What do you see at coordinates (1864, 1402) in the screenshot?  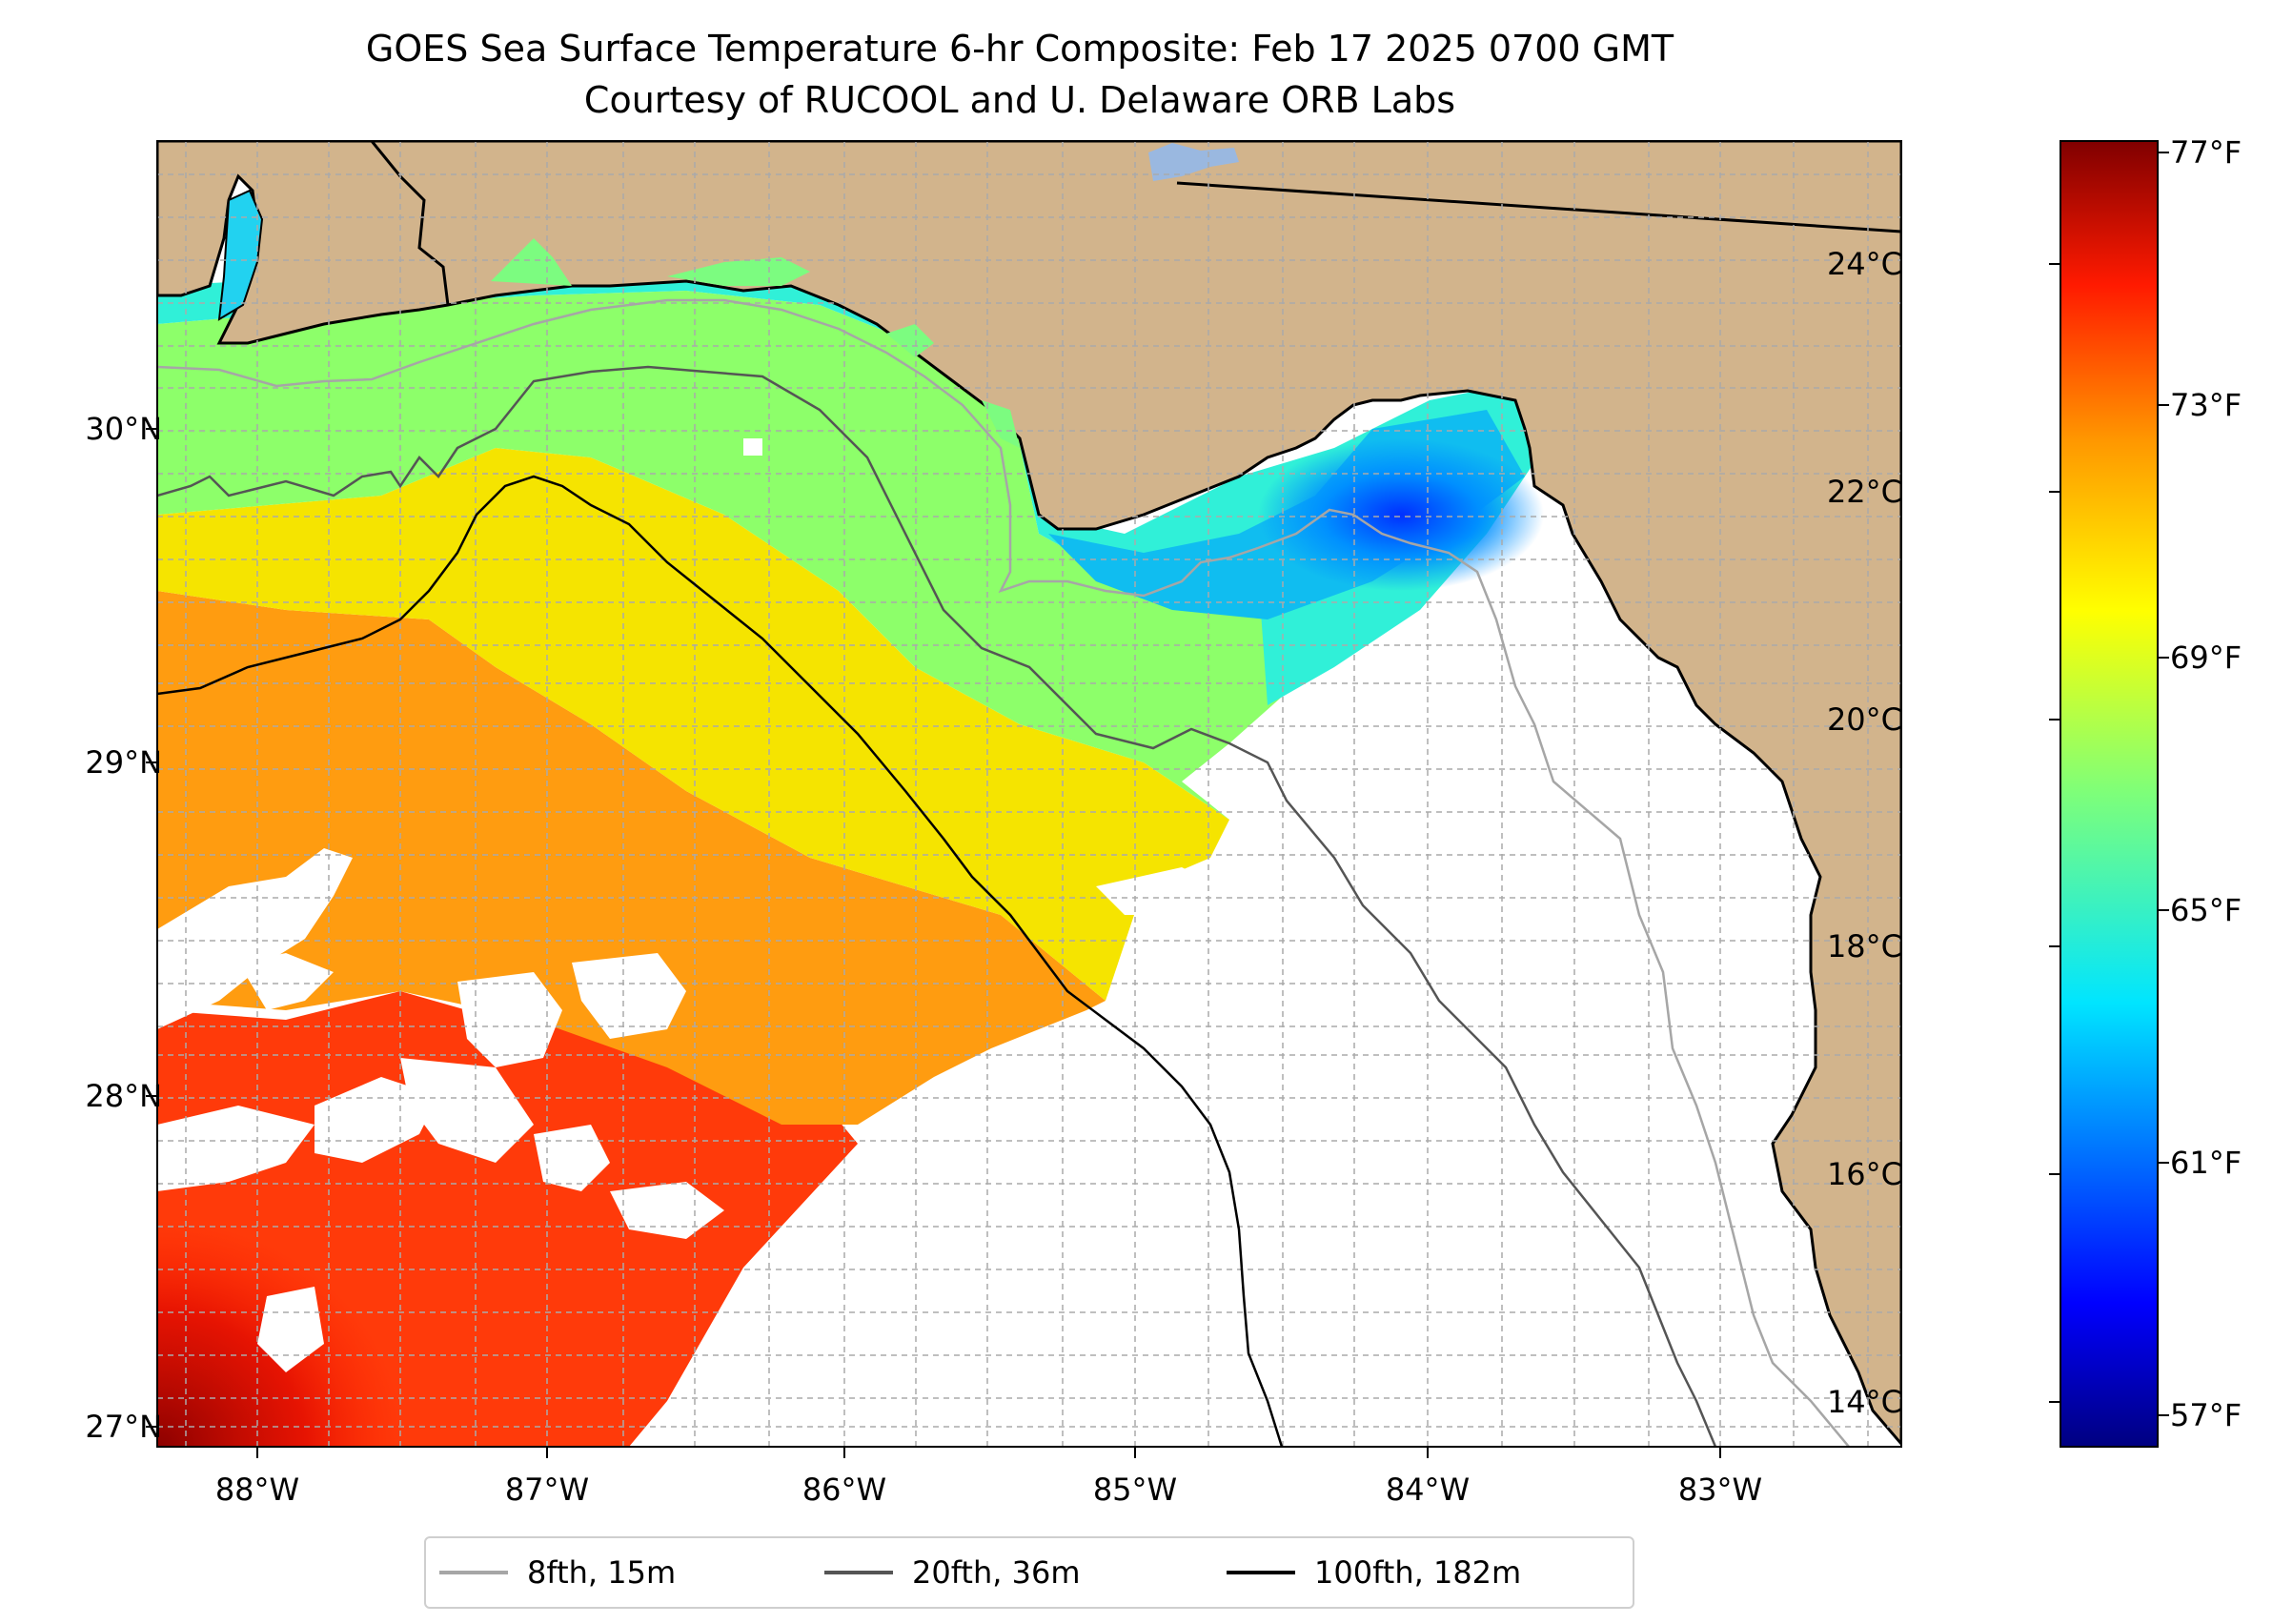 I see `colorbar-celsius-label: 14°C` at bounding box center [1864, 1402].